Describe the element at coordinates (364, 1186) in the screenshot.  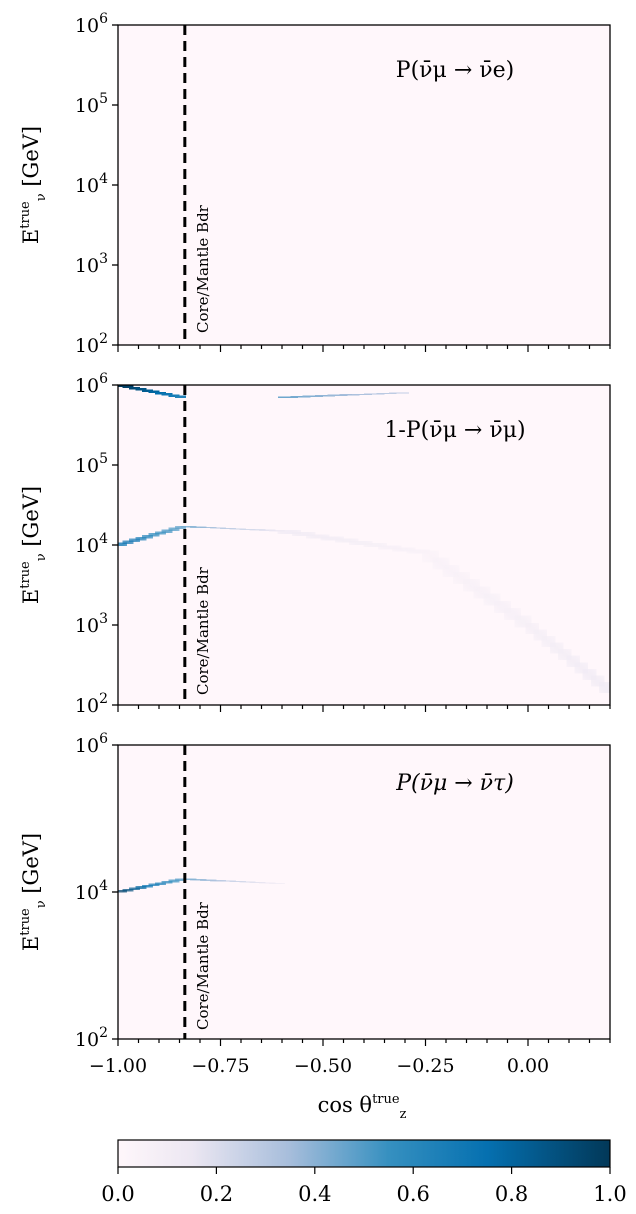
I see `colorbar-ticks: 0.0 0.2 0.4 0.6 0.8 1.0` at that location.